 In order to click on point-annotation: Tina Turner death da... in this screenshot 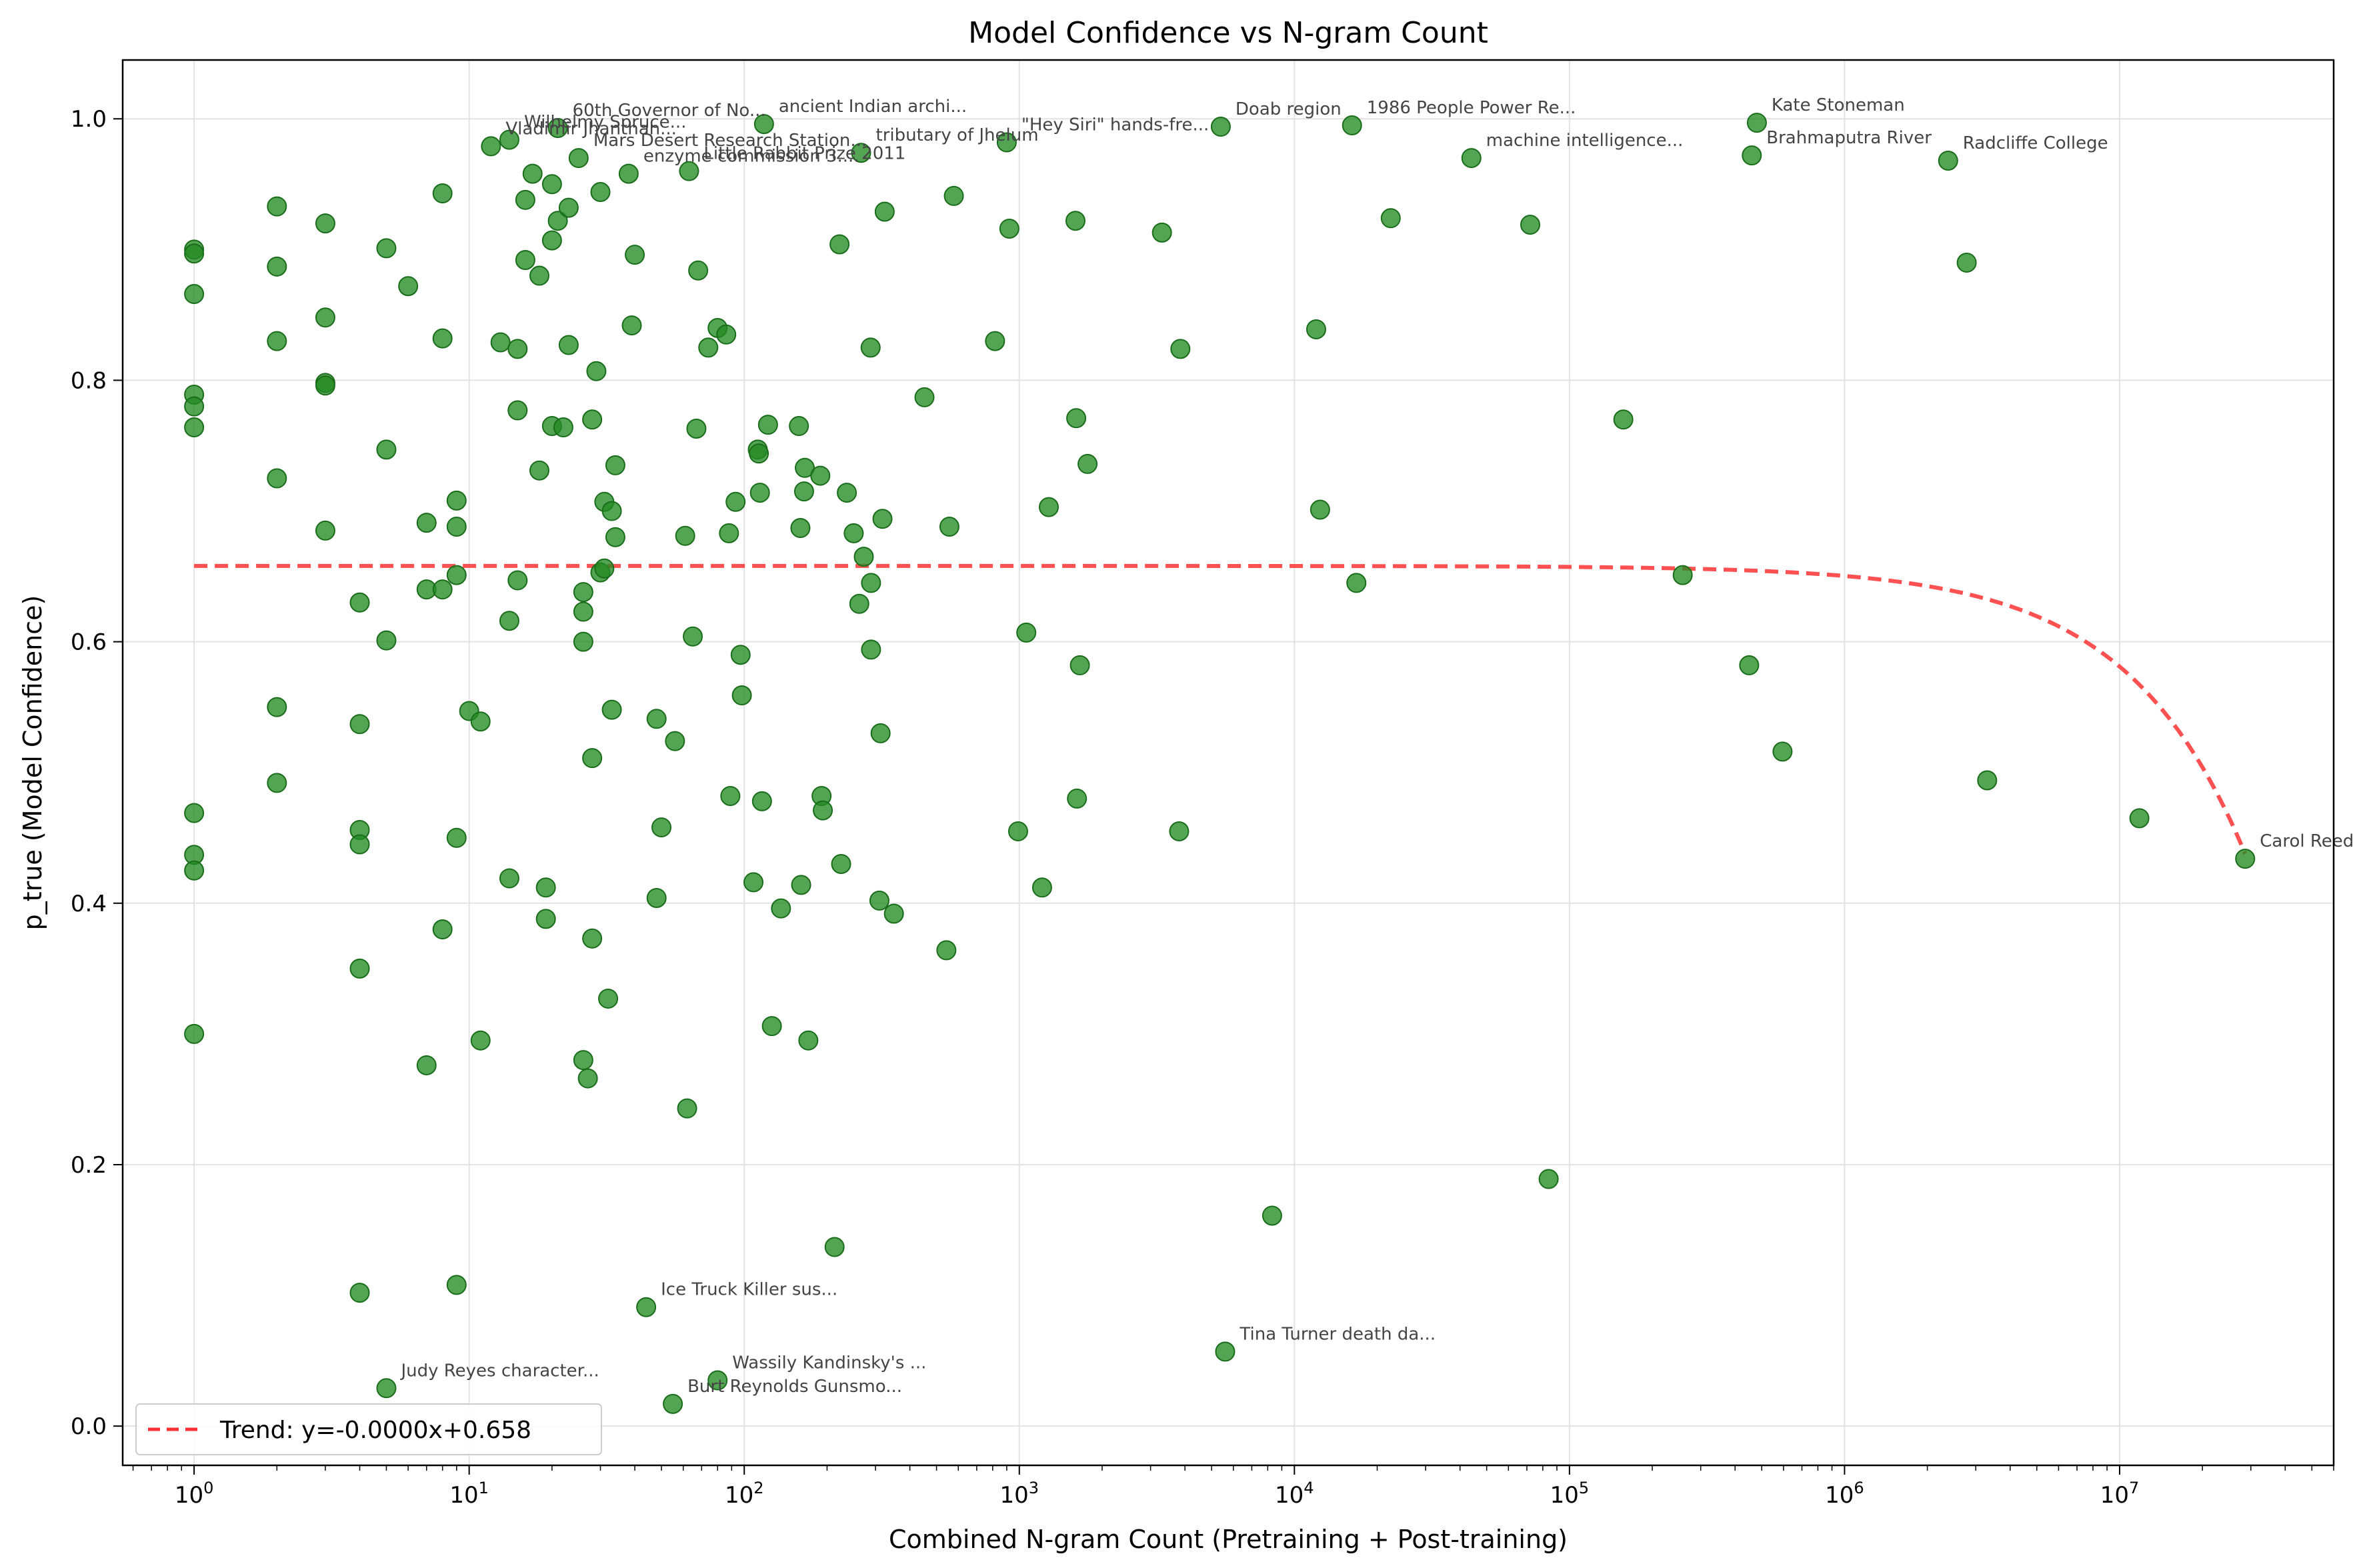, I will do `click(1337, 1334)`.